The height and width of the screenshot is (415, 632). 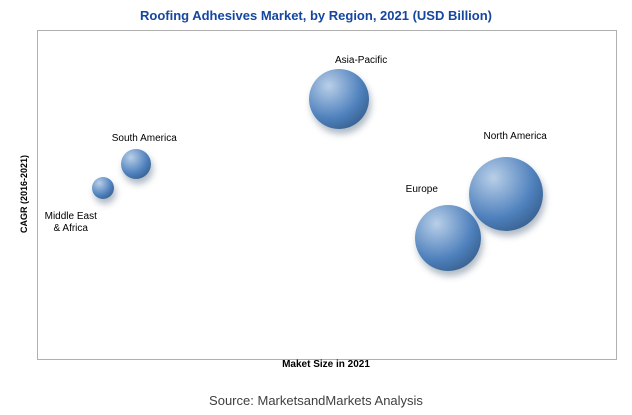 What do you see at coordinates (339, 98) in the screenshot?
I see `bubble-asia-pacific` at bounding box center [339, 98].